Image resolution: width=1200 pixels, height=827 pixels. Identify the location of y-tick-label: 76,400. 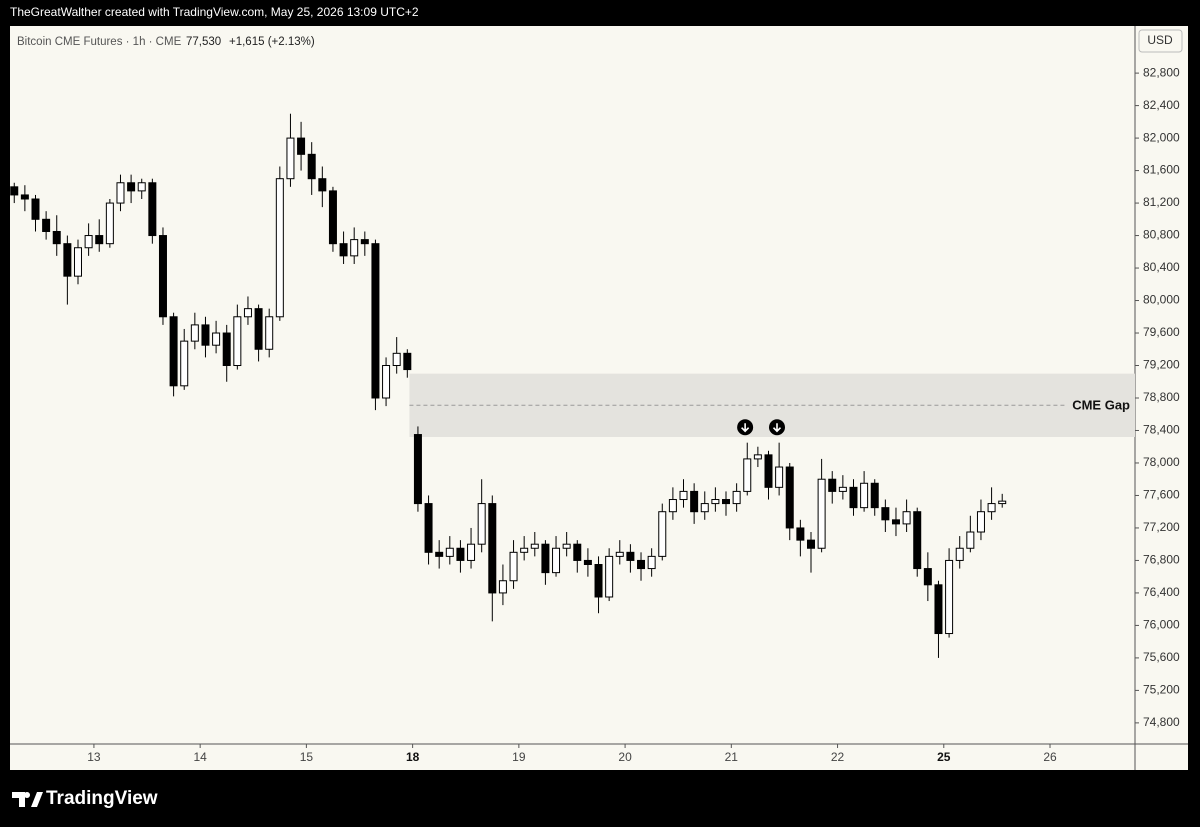
(1161, 592).